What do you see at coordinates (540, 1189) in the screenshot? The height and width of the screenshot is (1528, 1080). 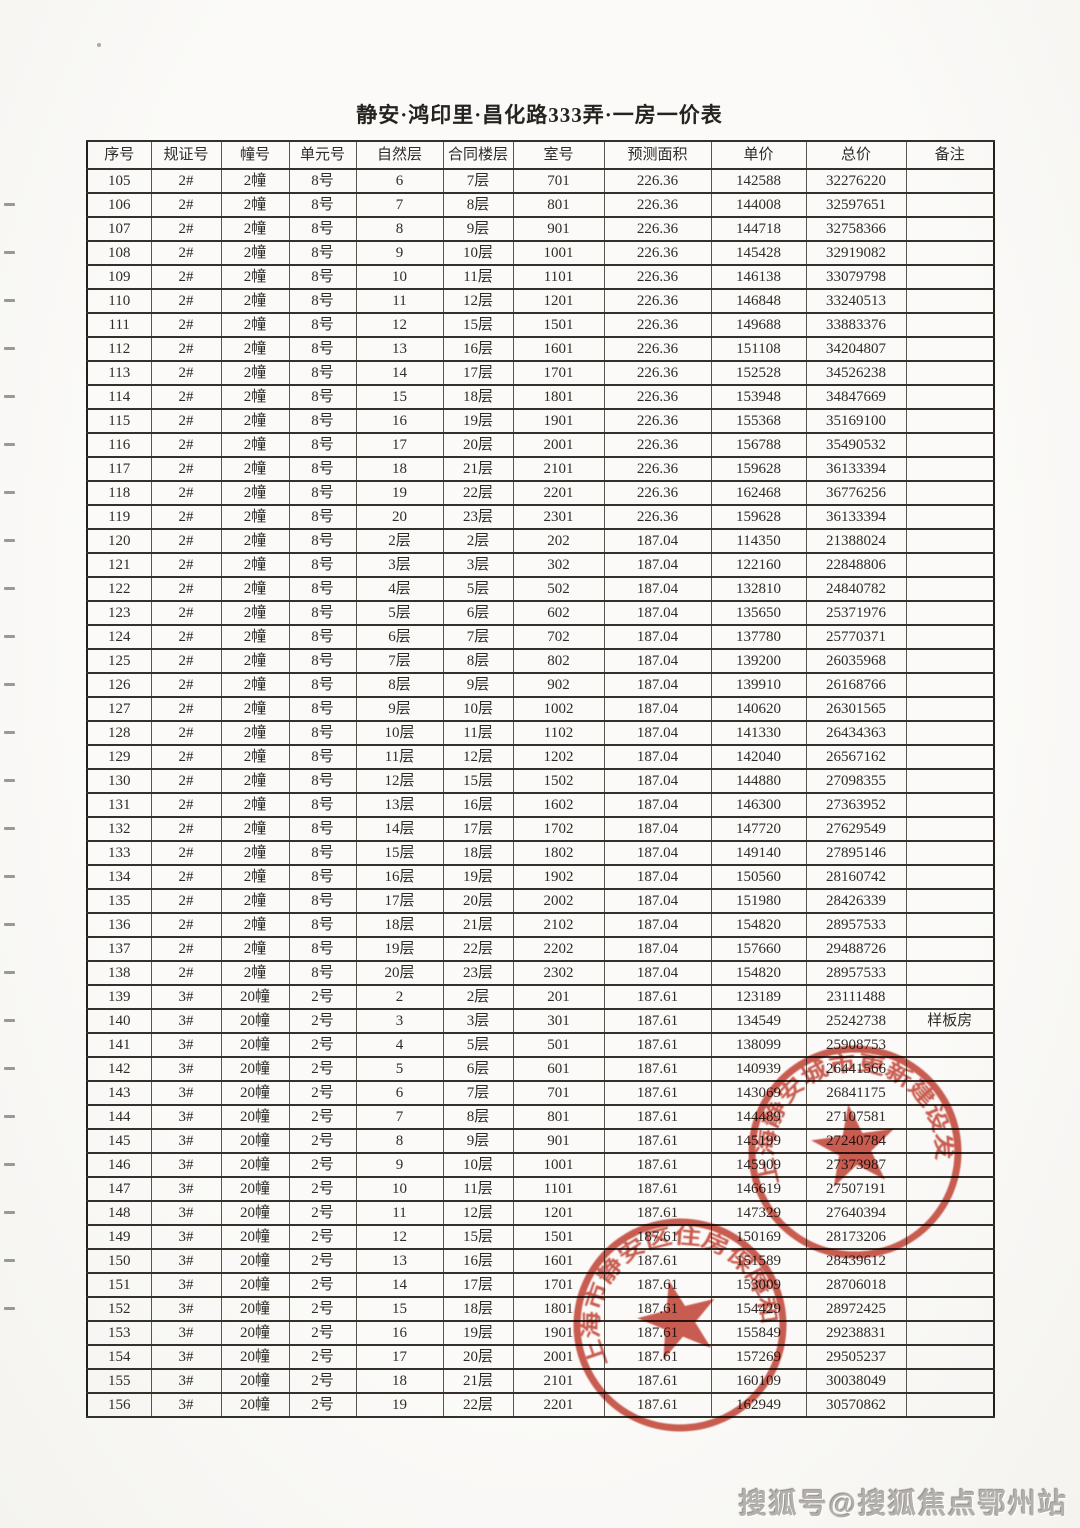 I see `table-row: 147 3# 20幢 2号 10 11层 1101 187.61 146619 27507191` at bounding box center [540, 1189].